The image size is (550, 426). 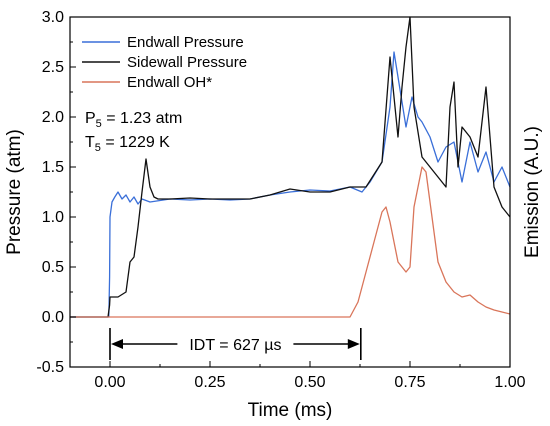 I want to click on t5-annotation: T5 = 1229 K, so click(x=127, y=144).